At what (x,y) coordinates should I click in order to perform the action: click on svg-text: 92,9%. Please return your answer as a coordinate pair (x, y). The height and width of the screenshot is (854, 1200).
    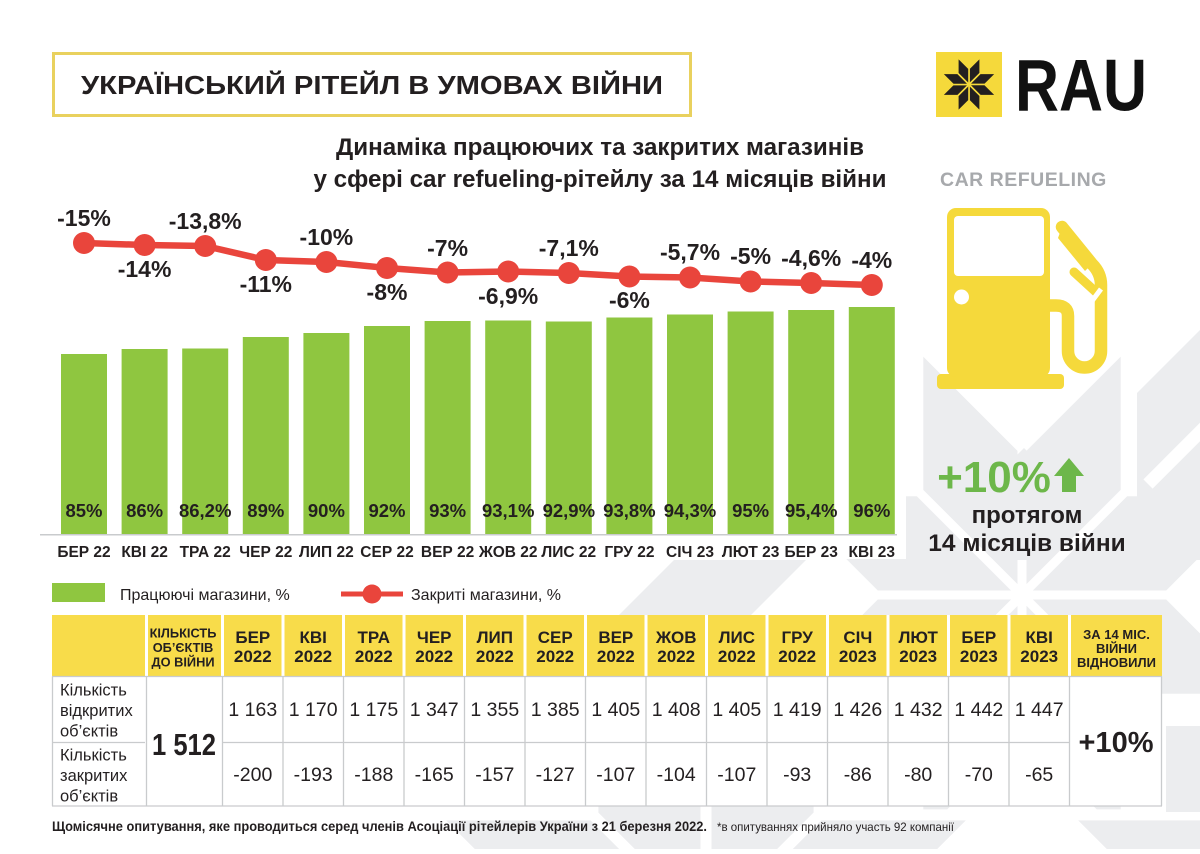
    Looking at the image, I should click on (569, 510).